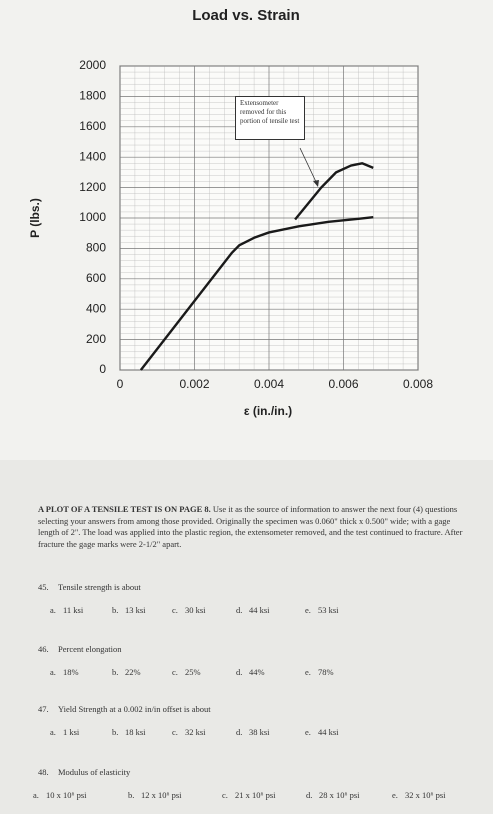 Image resolution: width=493 pixels, height=814 pixels. I want to click on y-tick-label: 1200, so click(92, 187).